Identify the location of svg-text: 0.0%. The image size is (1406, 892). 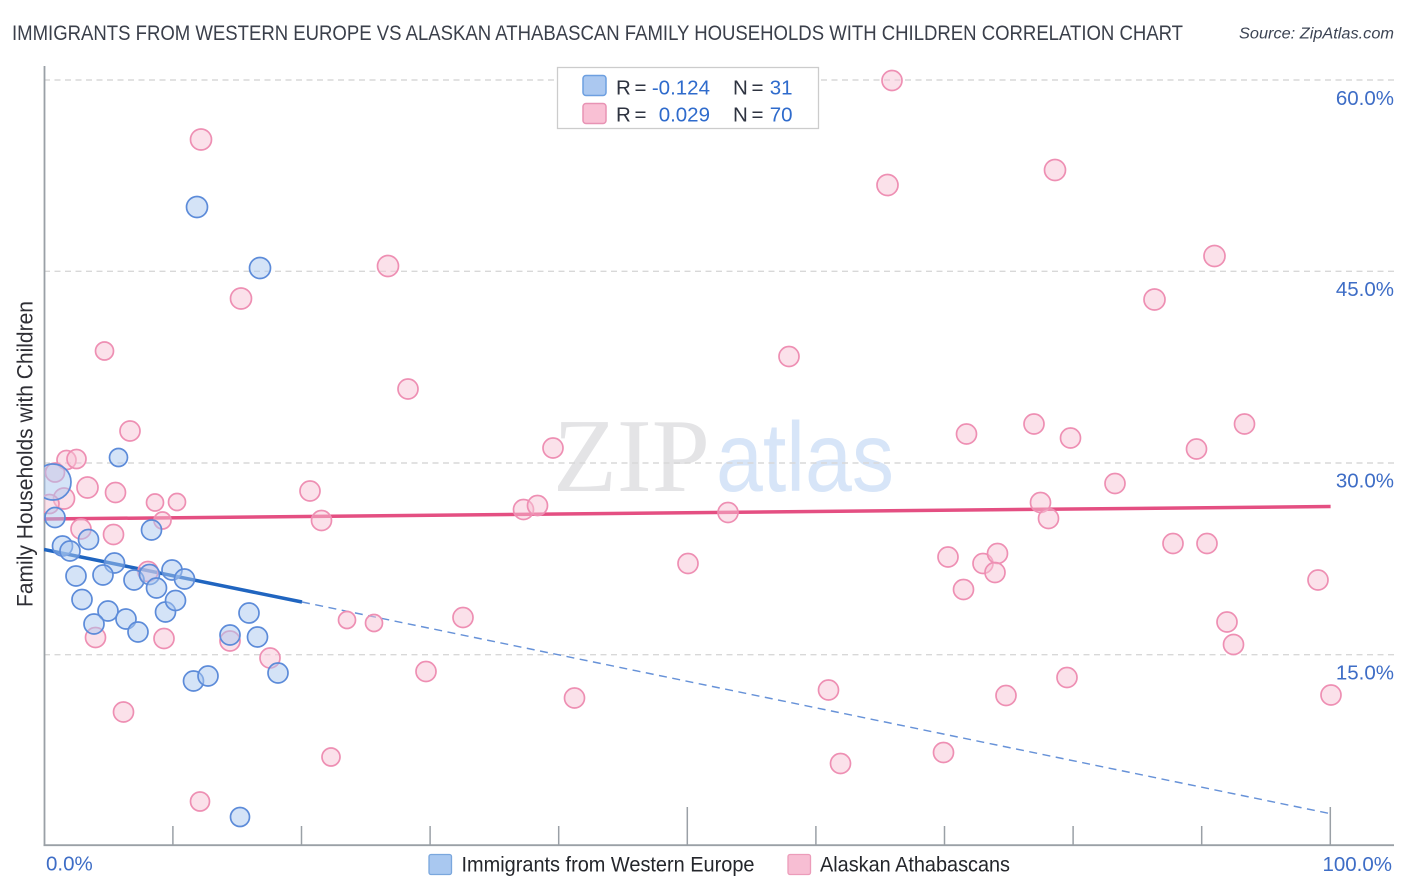
(69, 864).